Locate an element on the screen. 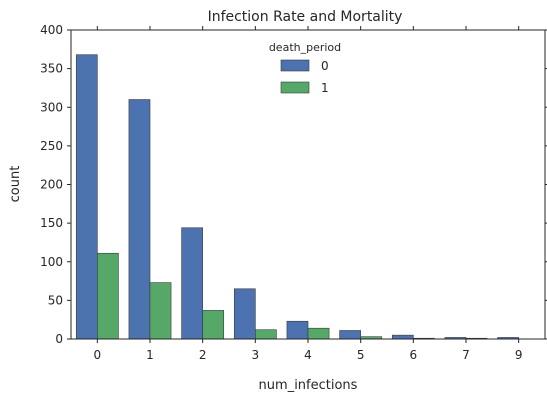 This screenshot has width=547, height=402. x-tick-label: 7 is located at coordinates (466, 355).